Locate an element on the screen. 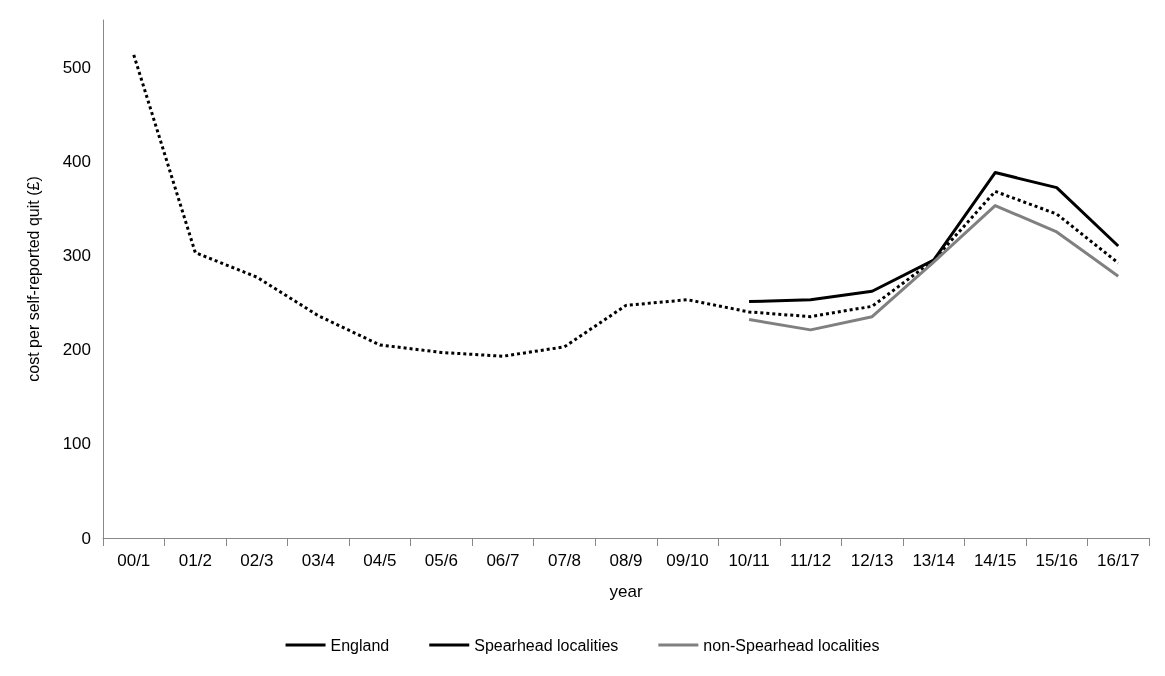  x-tick-label: 14/15 is located at coordinates (995, 560).